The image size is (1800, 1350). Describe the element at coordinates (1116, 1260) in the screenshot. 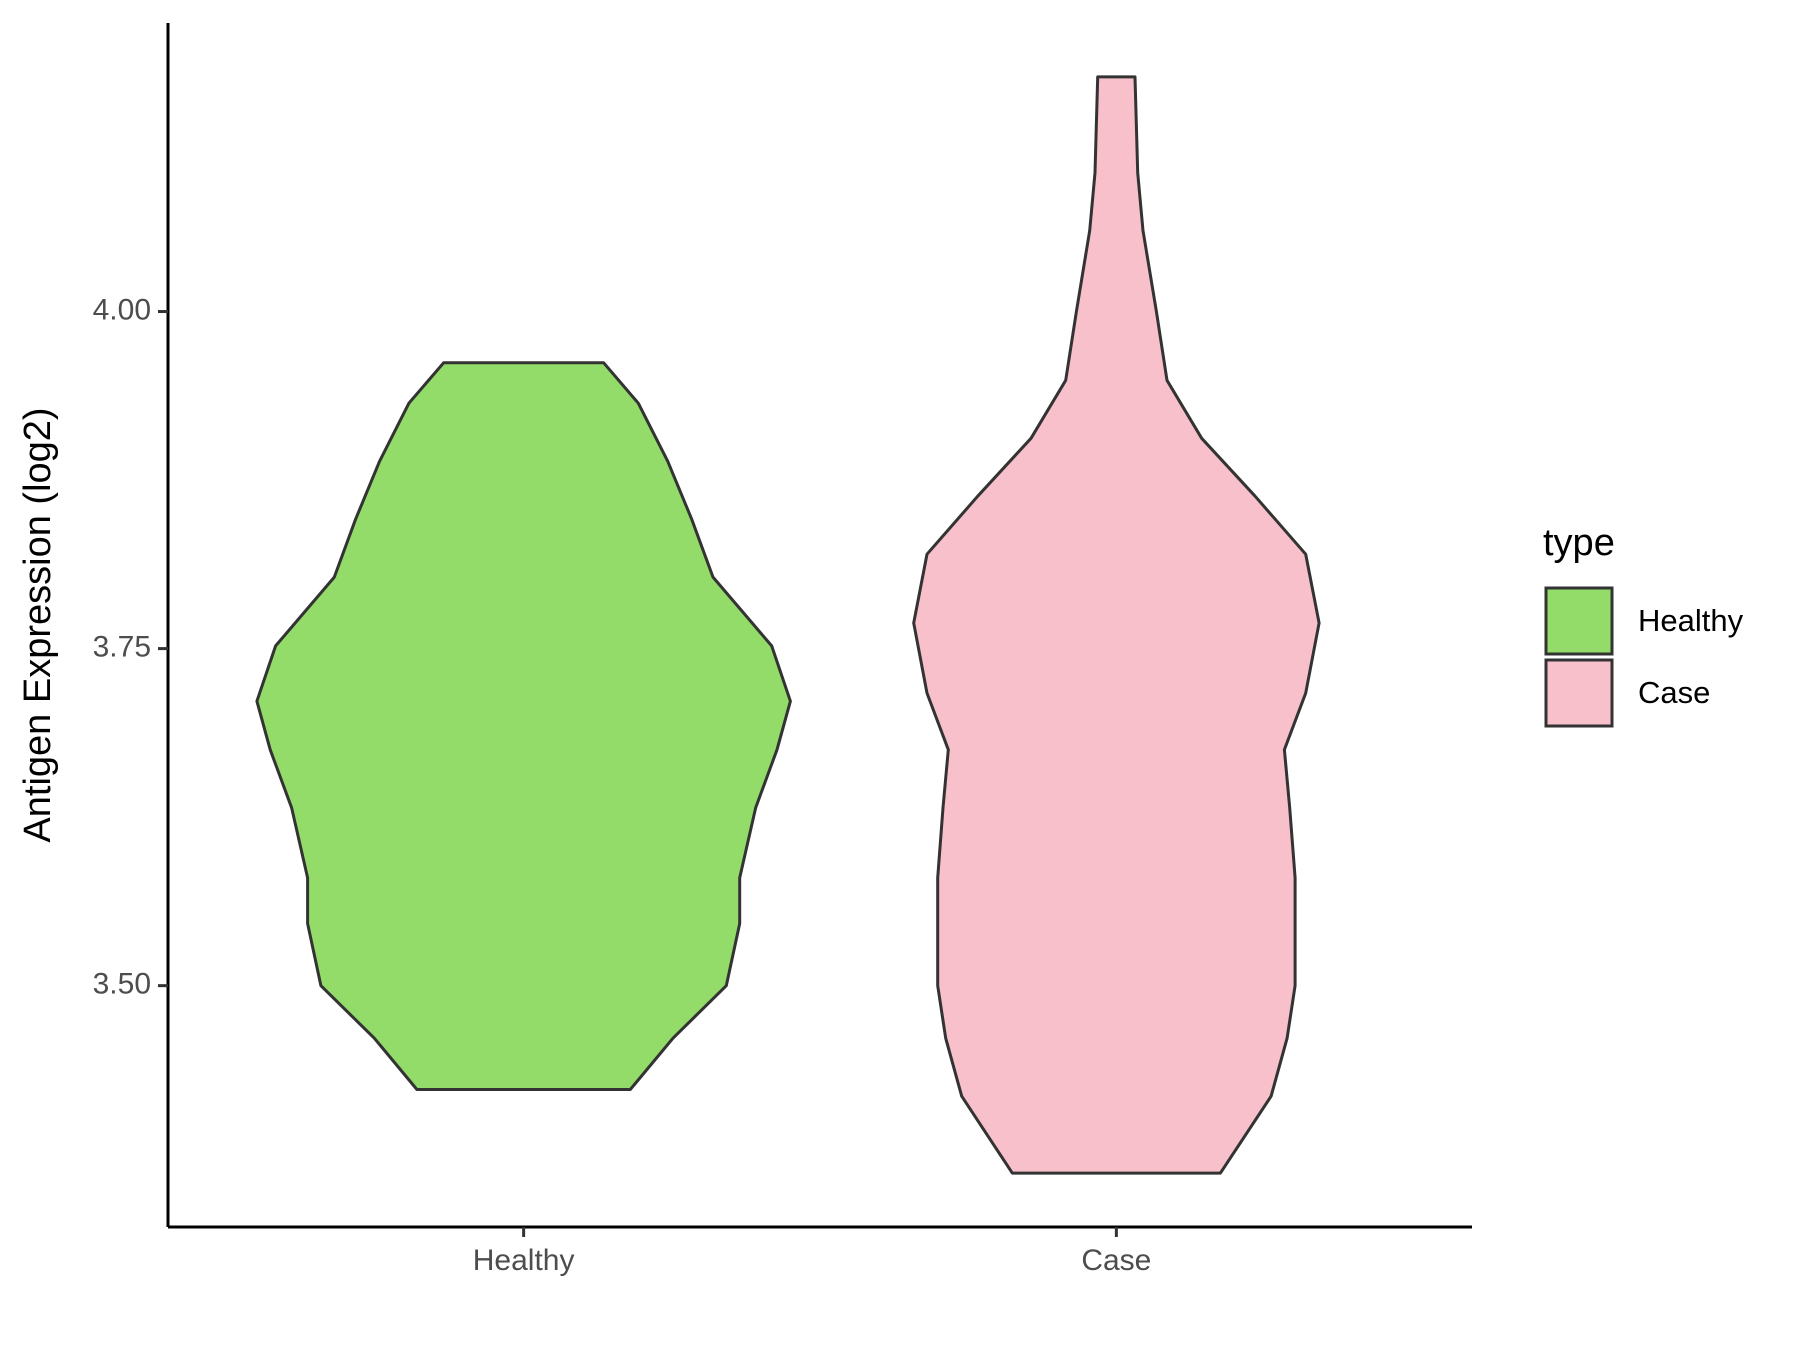

I see `x-tick-label: Case` at that location.